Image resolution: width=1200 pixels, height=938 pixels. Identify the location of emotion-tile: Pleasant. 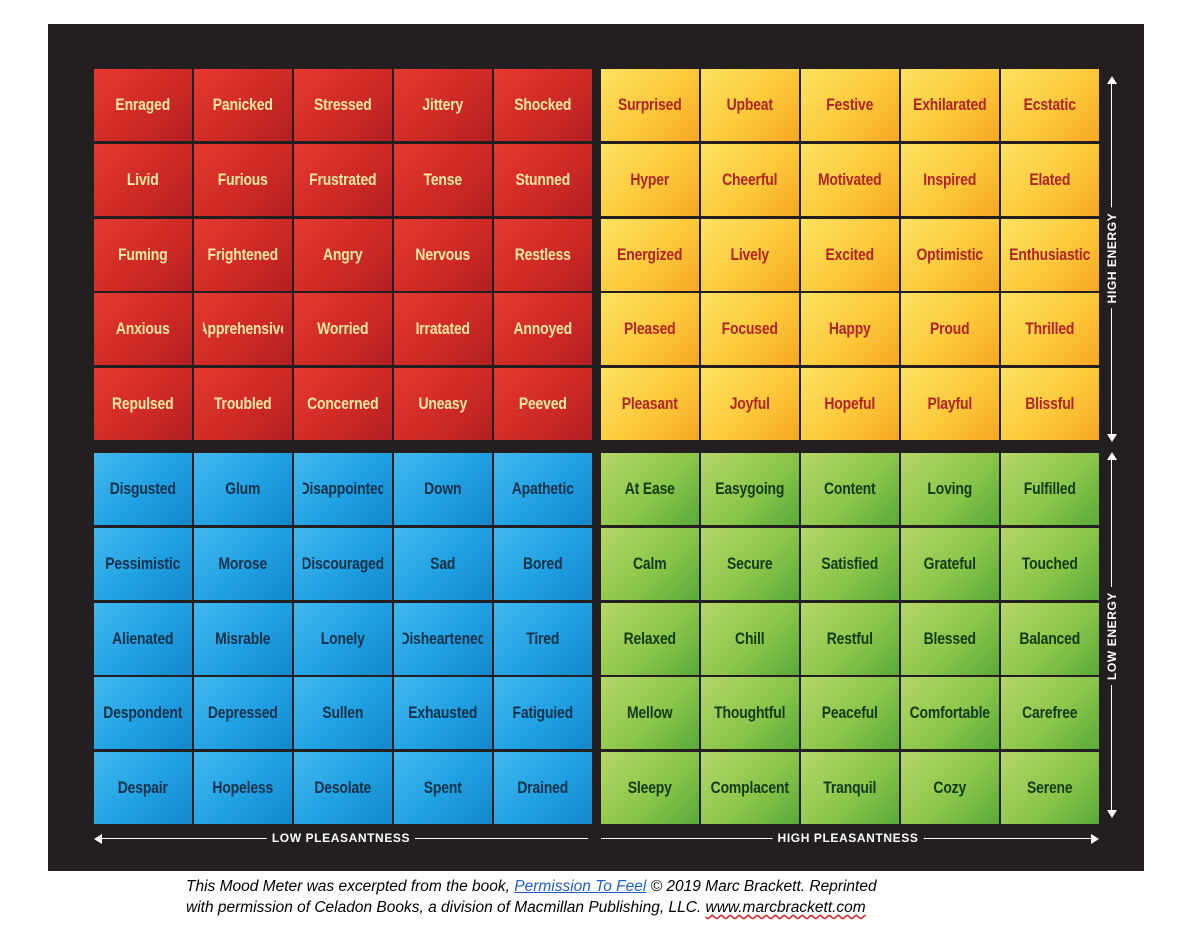
(650, 404).